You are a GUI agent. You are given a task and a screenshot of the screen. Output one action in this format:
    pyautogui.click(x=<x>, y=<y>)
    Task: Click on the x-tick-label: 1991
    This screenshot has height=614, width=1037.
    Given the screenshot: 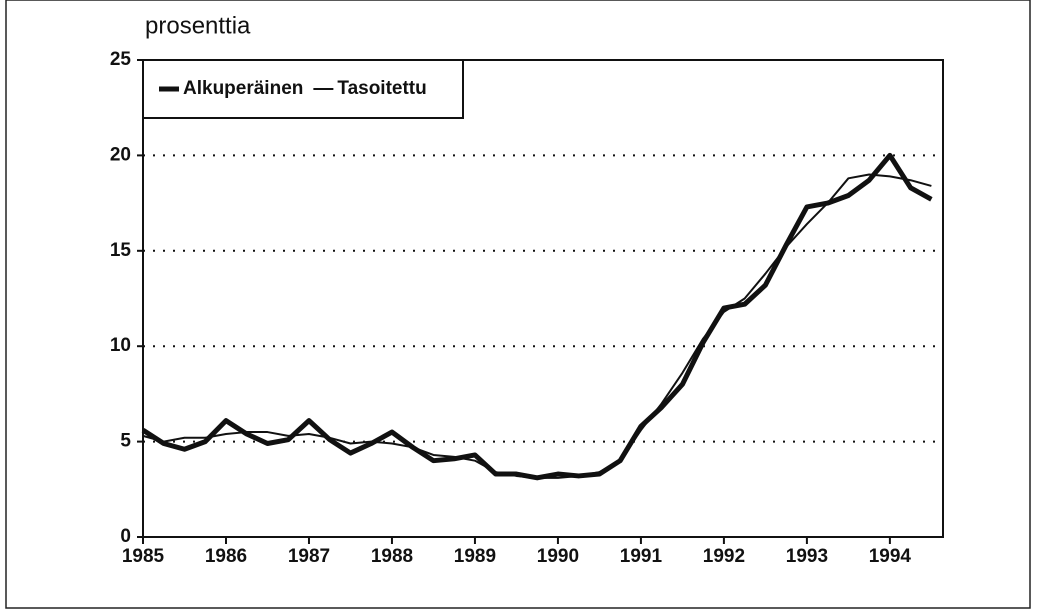 What is the action you would take?
    pyautogui.click(x=641, y=556)
    